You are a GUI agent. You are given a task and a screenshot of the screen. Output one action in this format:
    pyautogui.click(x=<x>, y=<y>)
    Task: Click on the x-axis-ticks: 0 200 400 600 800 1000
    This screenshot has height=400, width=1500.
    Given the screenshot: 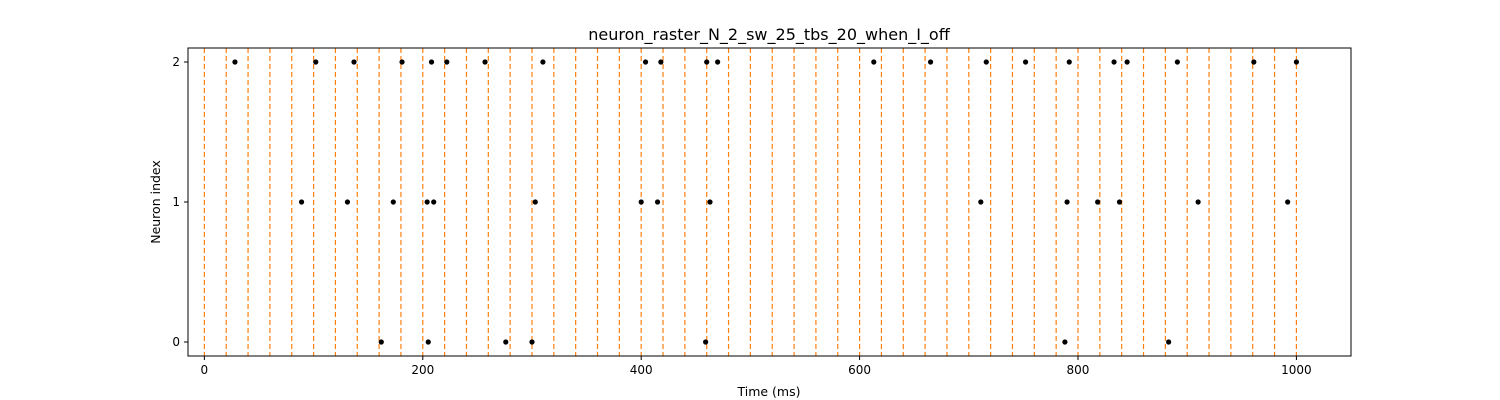 What is the action you would take?
    pyautogui.click(x=756, y=366)
    